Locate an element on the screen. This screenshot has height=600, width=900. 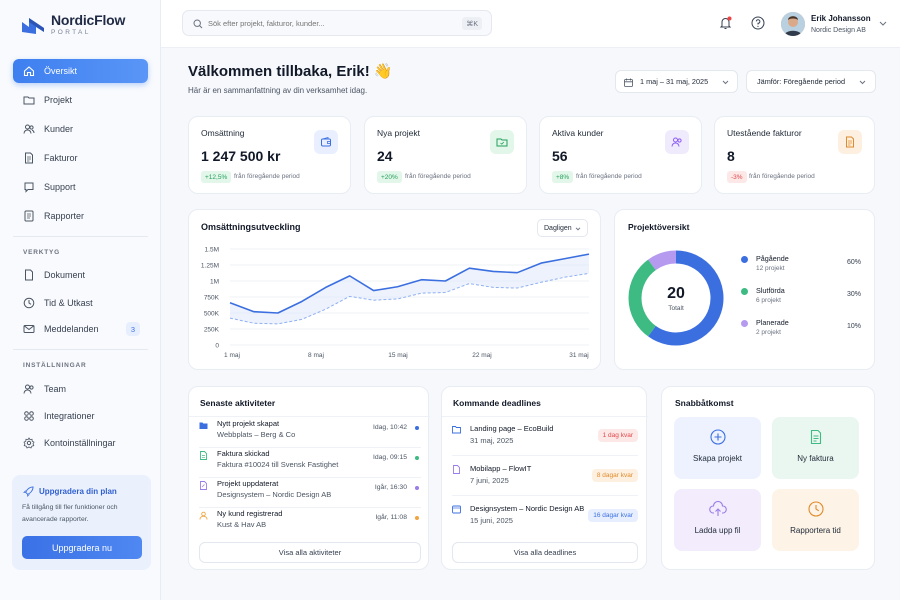
deadline-date: 31 maj, 2025 is located at coordinates (492, 440).